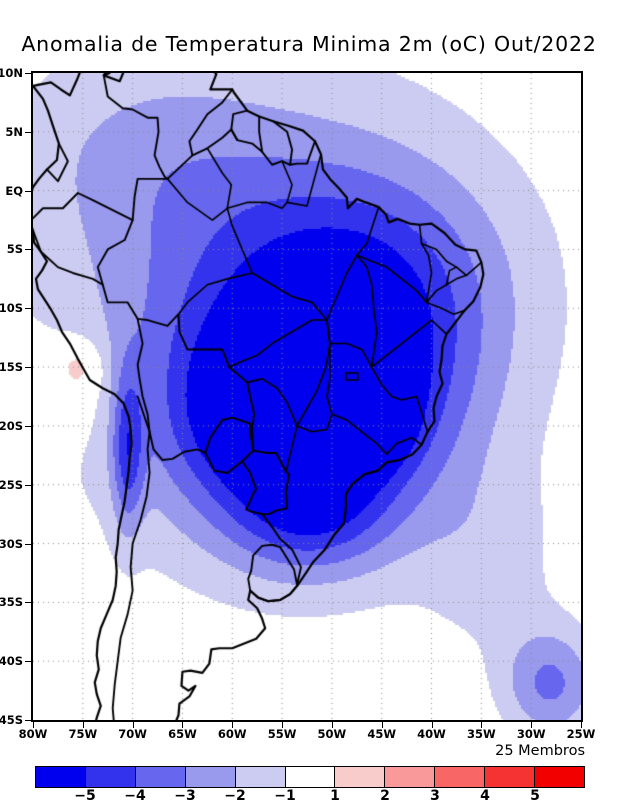 This screenshot has height=800, width=618. Describe the element at coordinates (11, 720) in the screenshot. I see `y-axis-label: 45S` at that location.